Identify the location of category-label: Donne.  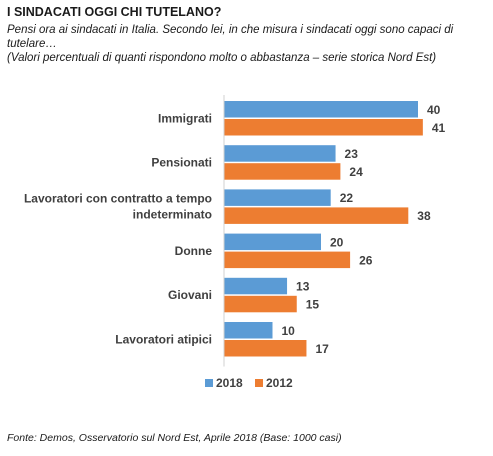
(194, 251).